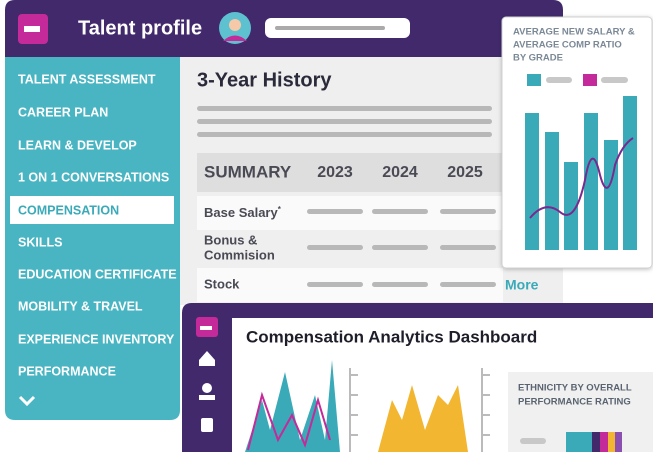 This screenshot has width=653, height=452. Describe the element at coordinates (207, 358) in the screenshot. I see `home-icon` at that location.